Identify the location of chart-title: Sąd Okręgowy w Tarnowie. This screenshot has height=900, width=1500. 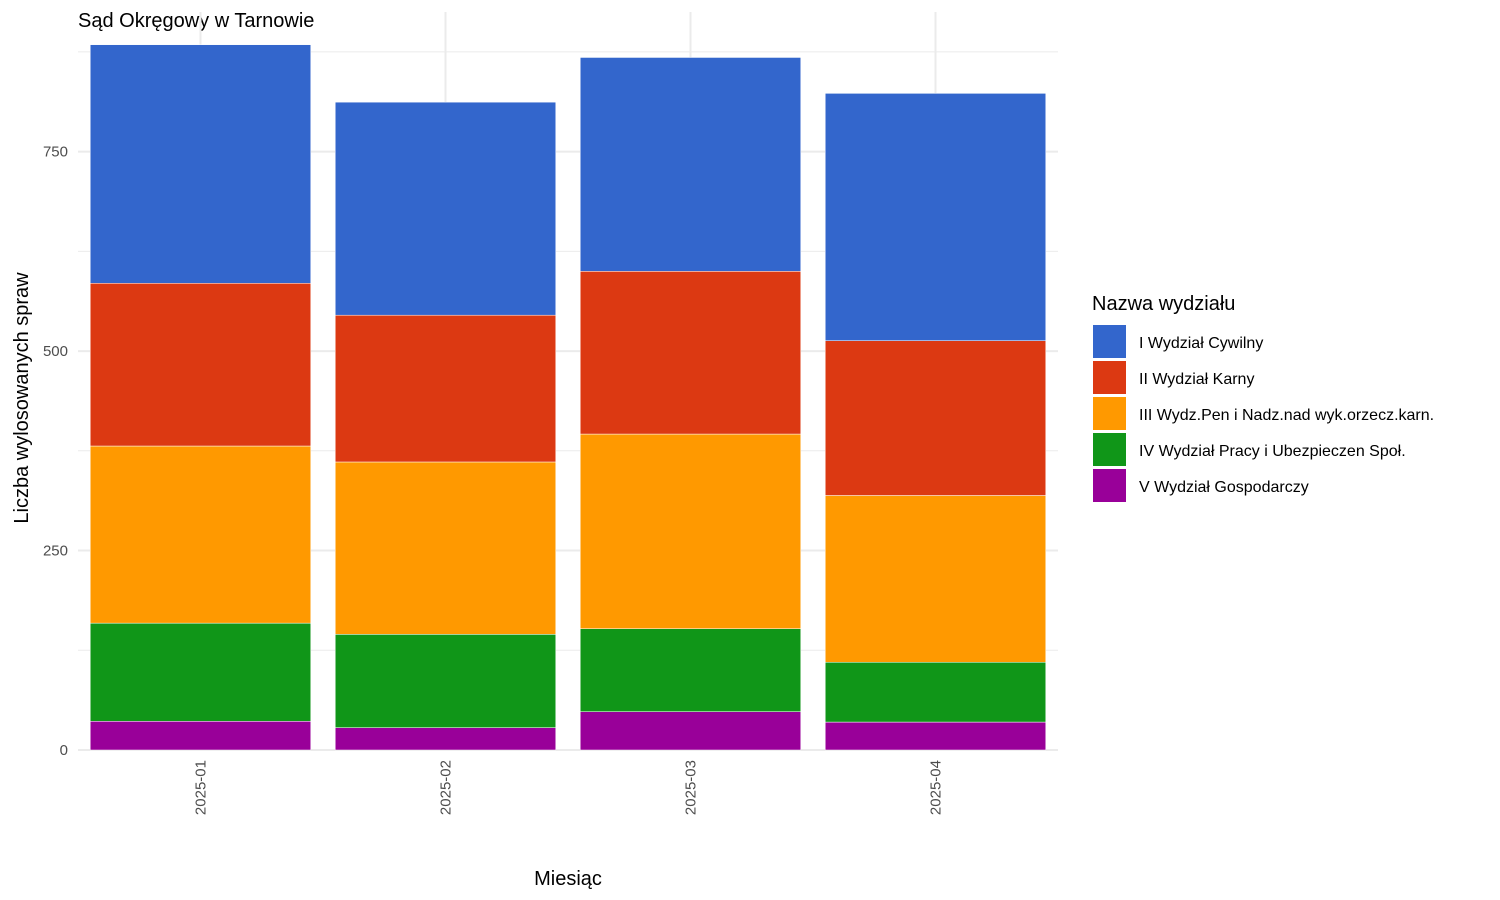
(196, 21).